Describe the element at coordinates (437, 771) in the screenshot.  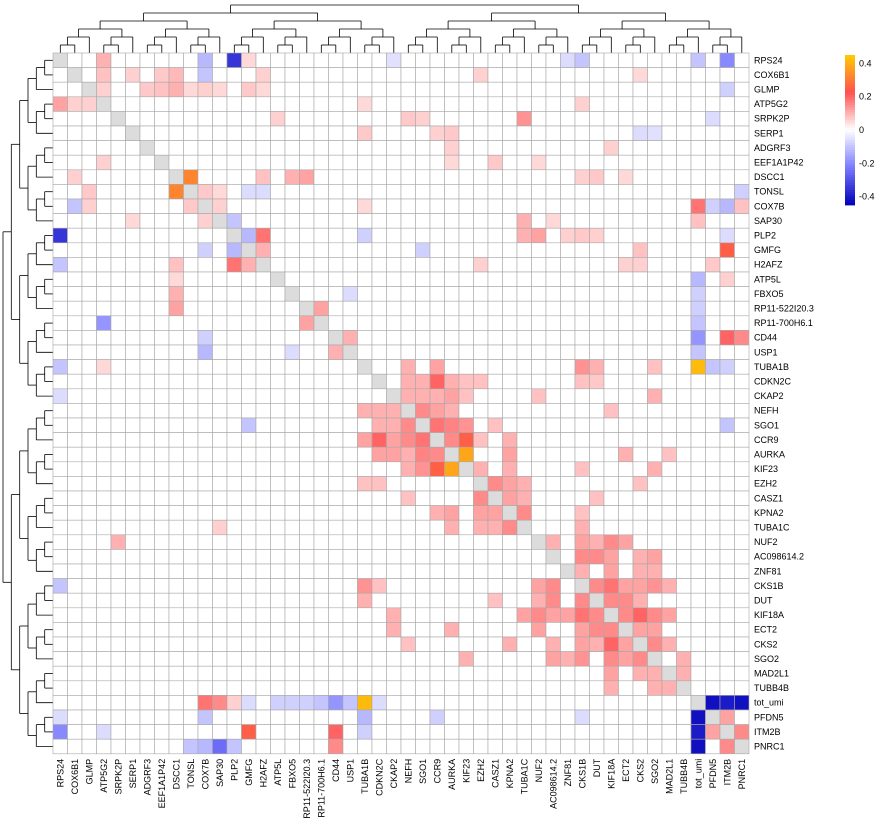
I see `column-label: CCR9` at that location.